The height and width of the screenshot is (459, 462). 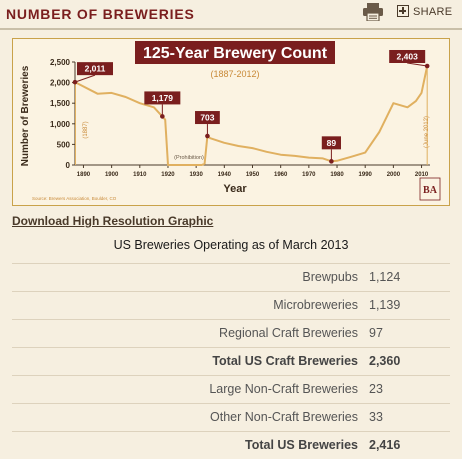 I want to click on chart-title-banner, so click(x=235, y=52).